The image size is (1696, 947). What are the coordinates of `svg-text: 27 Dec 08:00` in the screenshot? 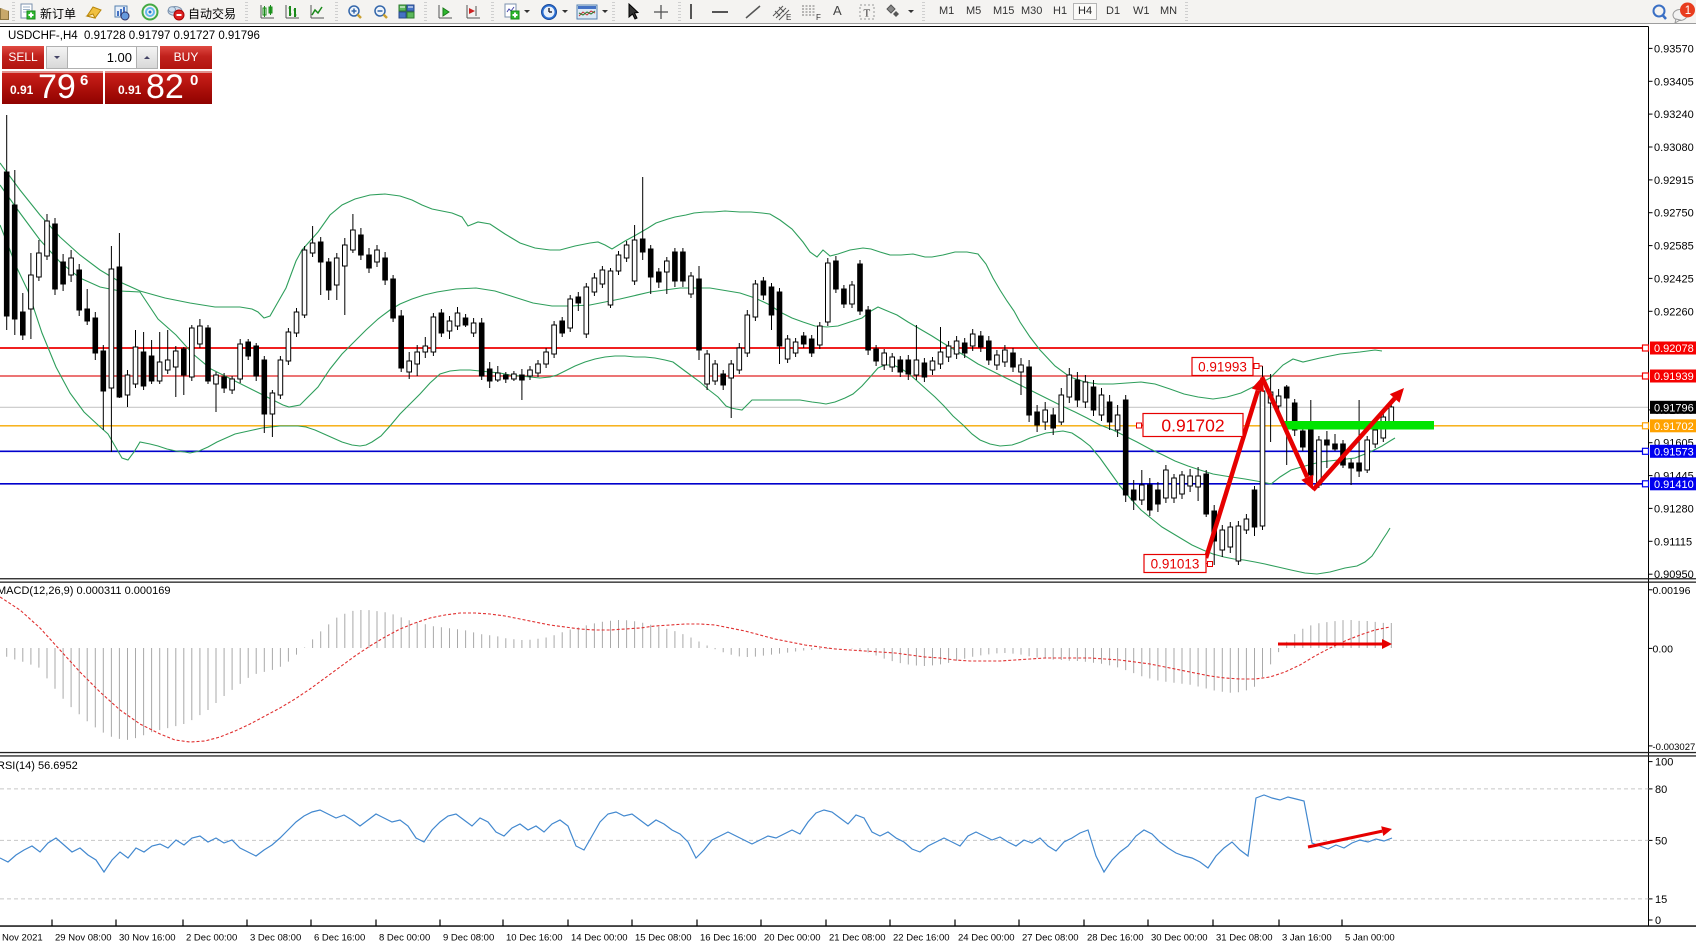 It's located at (1050, 938).